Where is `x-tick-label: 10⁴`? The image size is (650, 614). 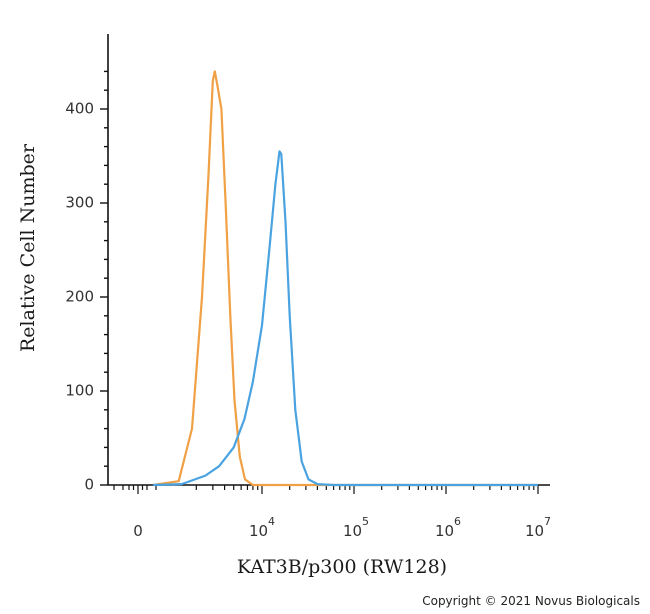
x-tick-label: 10⁴ is located at coordinates (262, 527).